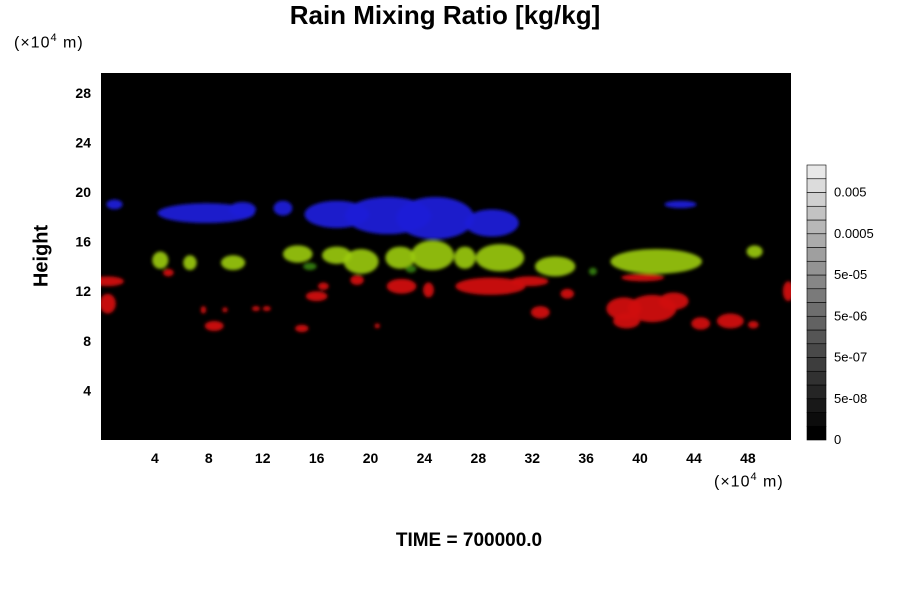  Describe the element at coordinates (83, 142) in the screenshot. I see `y-tick-24: 24` at that location.